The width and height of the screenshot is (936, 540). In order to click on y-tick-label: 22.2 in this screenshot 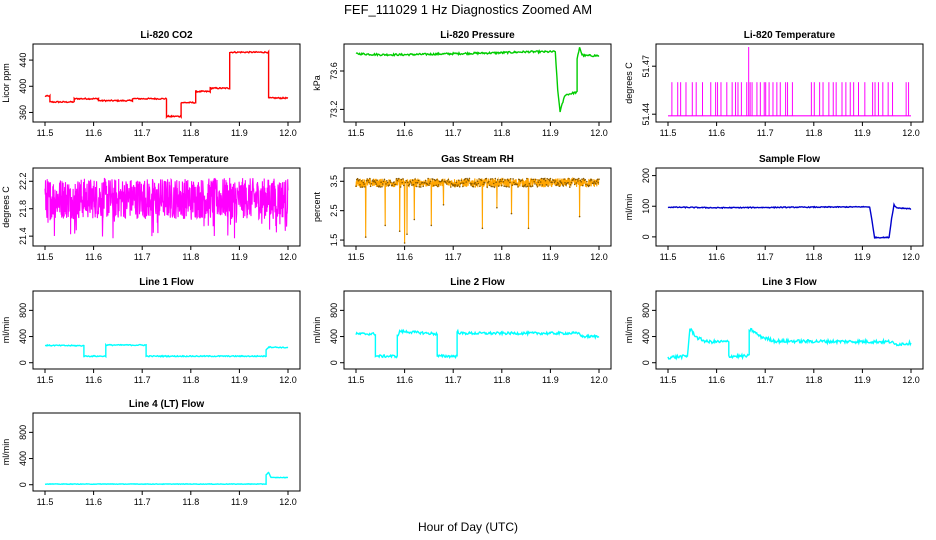, I will do `click(23, 182)`.